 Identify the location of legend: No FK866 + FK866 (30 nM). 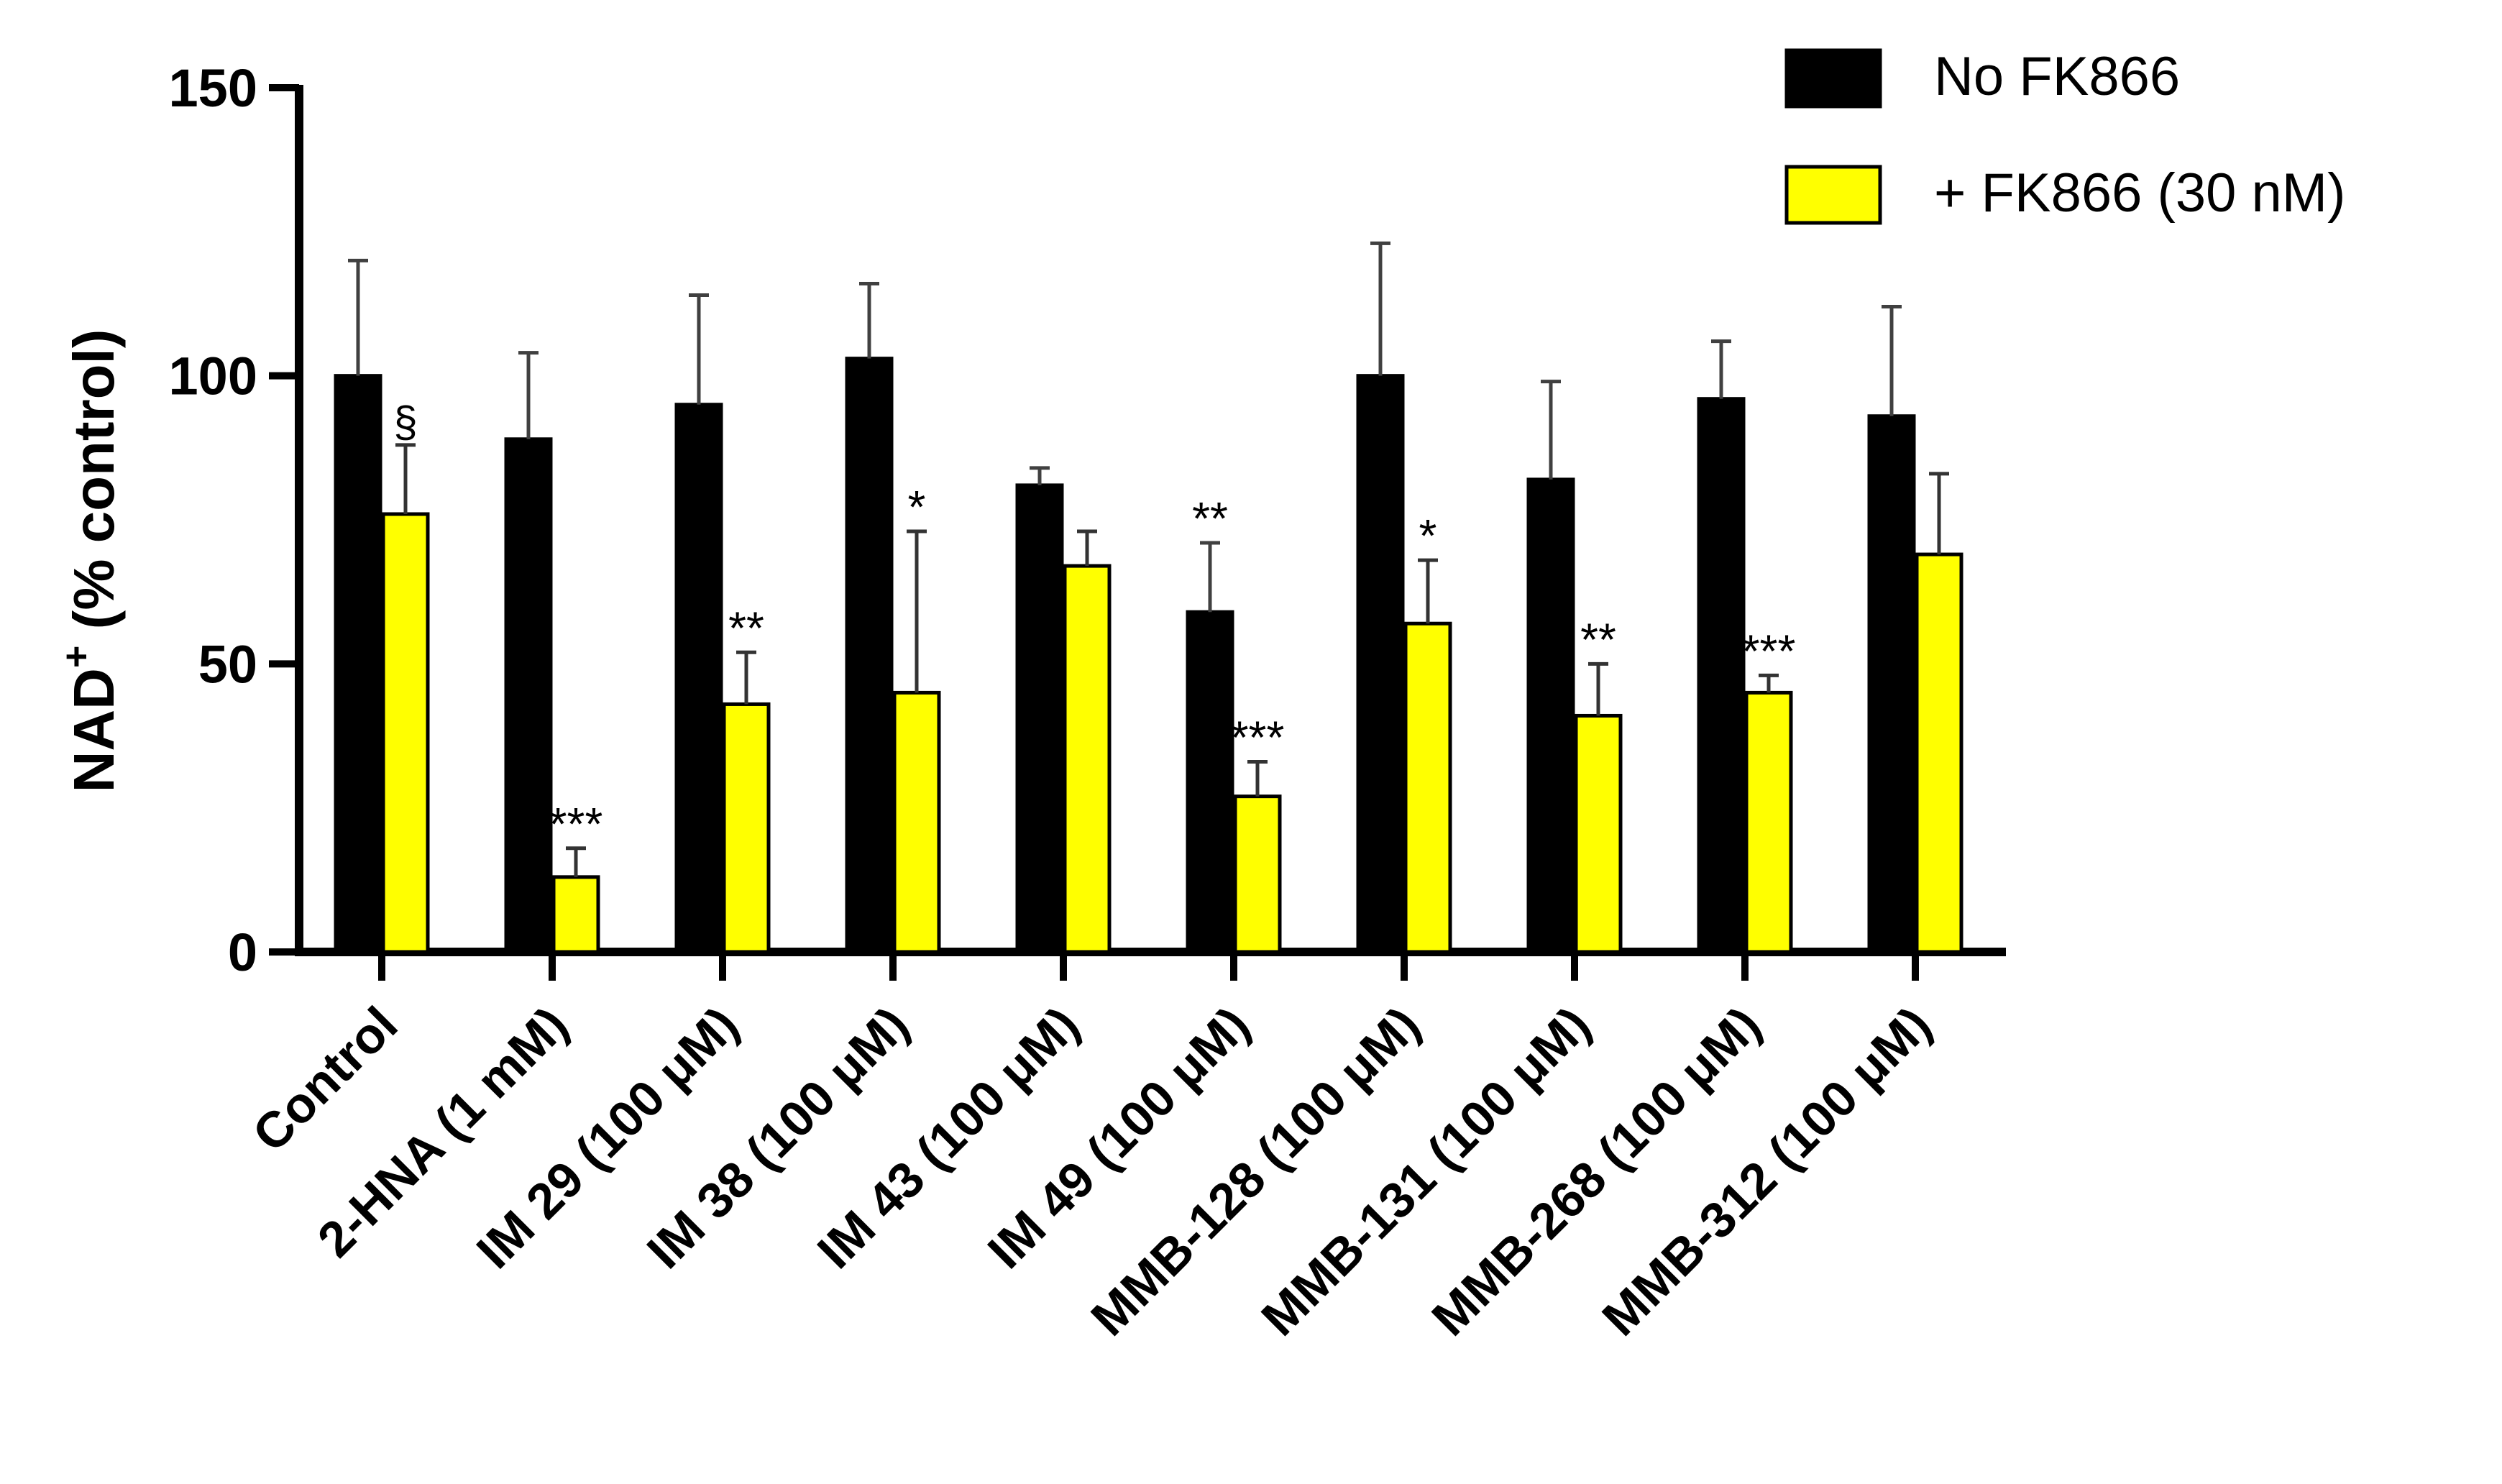
(2064, 135).